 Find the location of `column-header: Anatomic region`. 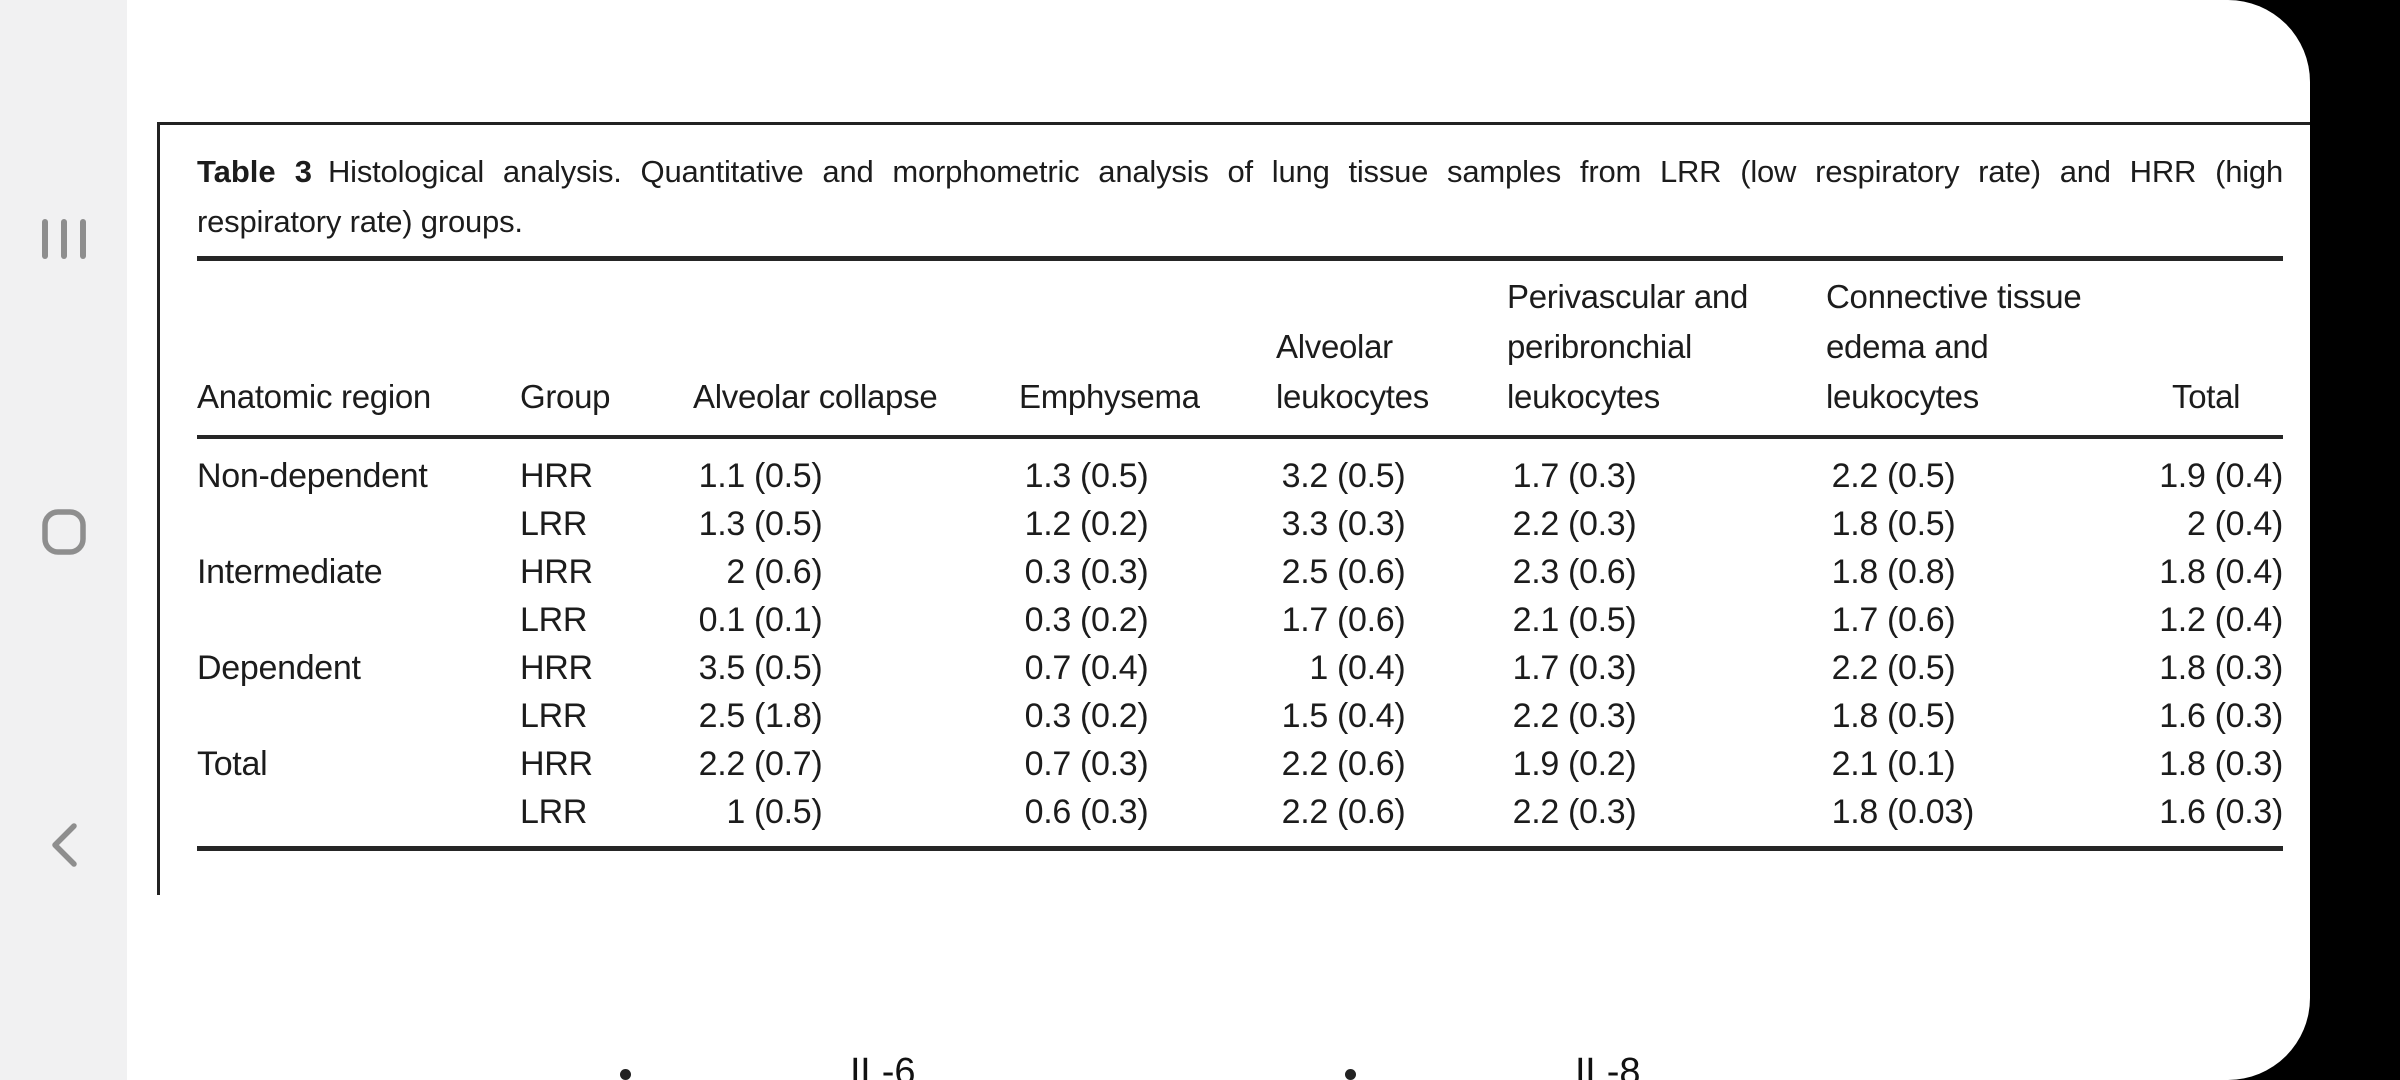

column-header: Anatomic region is located at coordinates (314, 396).